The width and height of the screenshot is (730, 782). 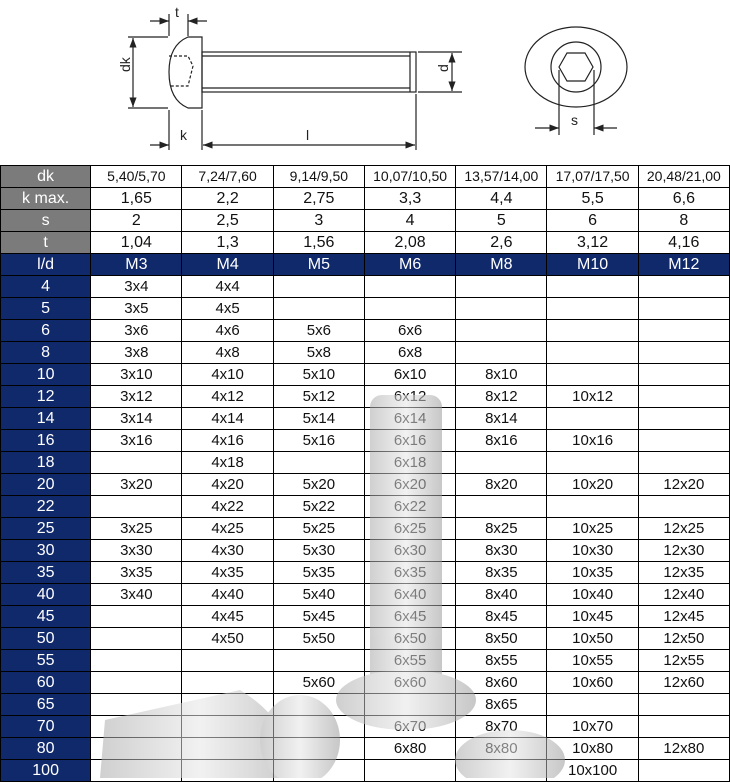 I want to click on size-cell: 5x40, so click(x=318, y=594).